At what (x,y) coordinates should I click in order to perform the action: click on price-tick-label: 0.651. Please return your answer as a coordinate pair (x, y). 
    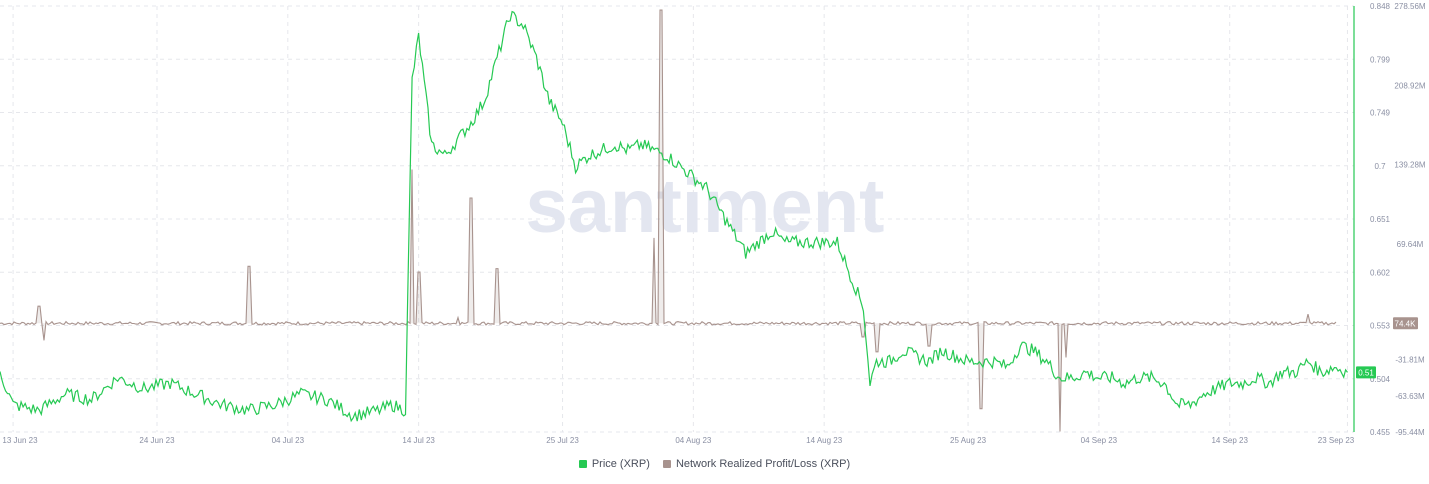
    Looking at the image, I should click on (1380, 219).